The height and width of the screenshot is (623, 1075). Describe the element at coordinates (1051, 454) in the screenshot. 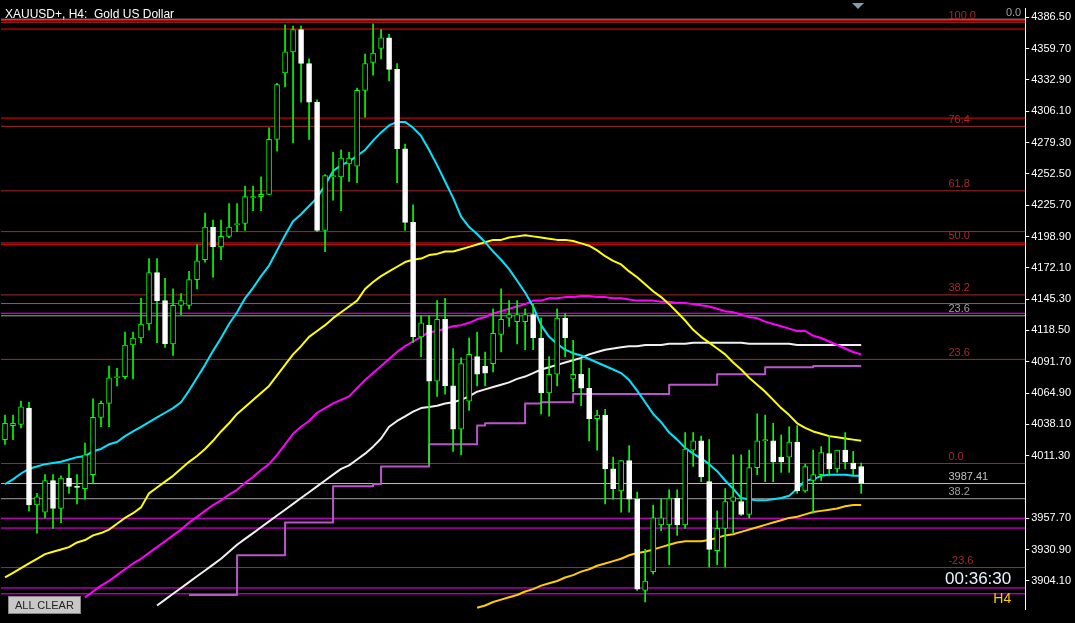

I see `y-tick-label: 4011.30` at that location.